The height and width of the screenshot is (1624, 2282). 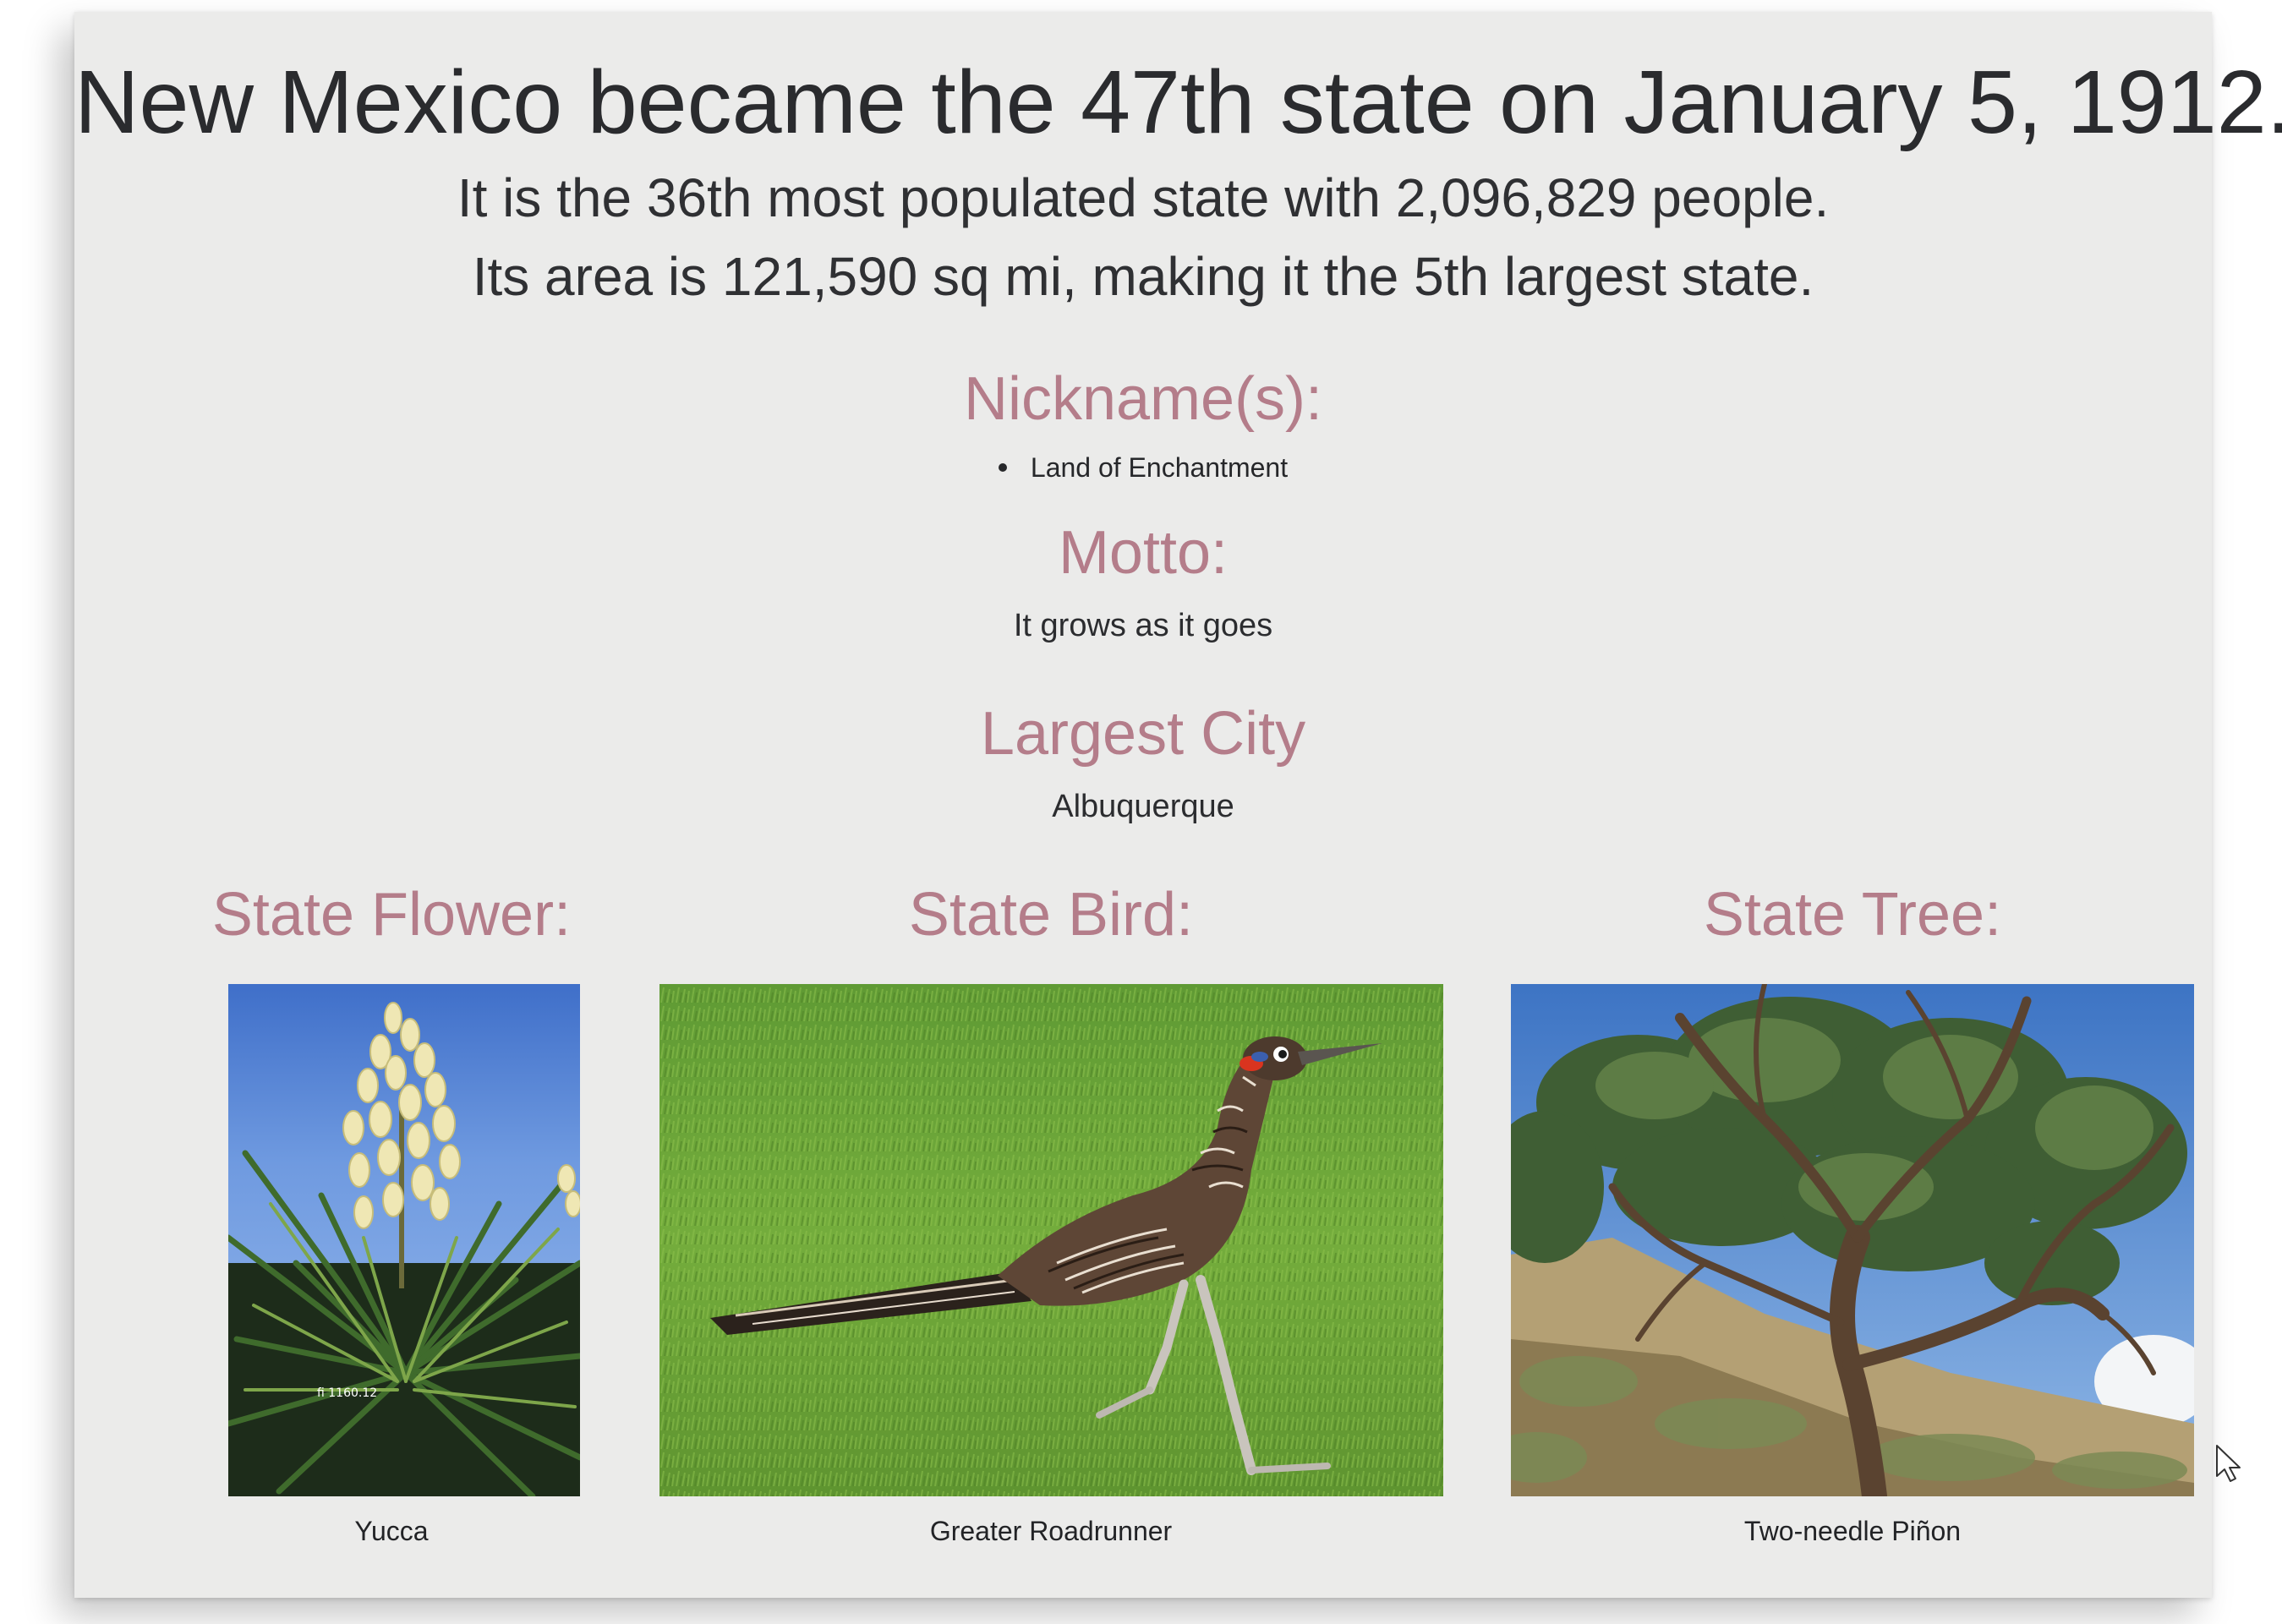 What do you see at coordinates (1852, 915) in the screenshot?
I see `state-tree-heading: State Tree:` at bounding box center [1852, 915].